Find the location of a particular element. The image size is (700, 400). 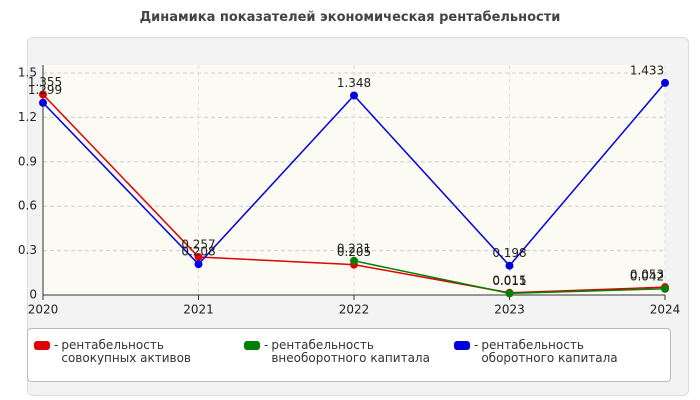

data-label: 0.198 is located at coordinates (509, 253).